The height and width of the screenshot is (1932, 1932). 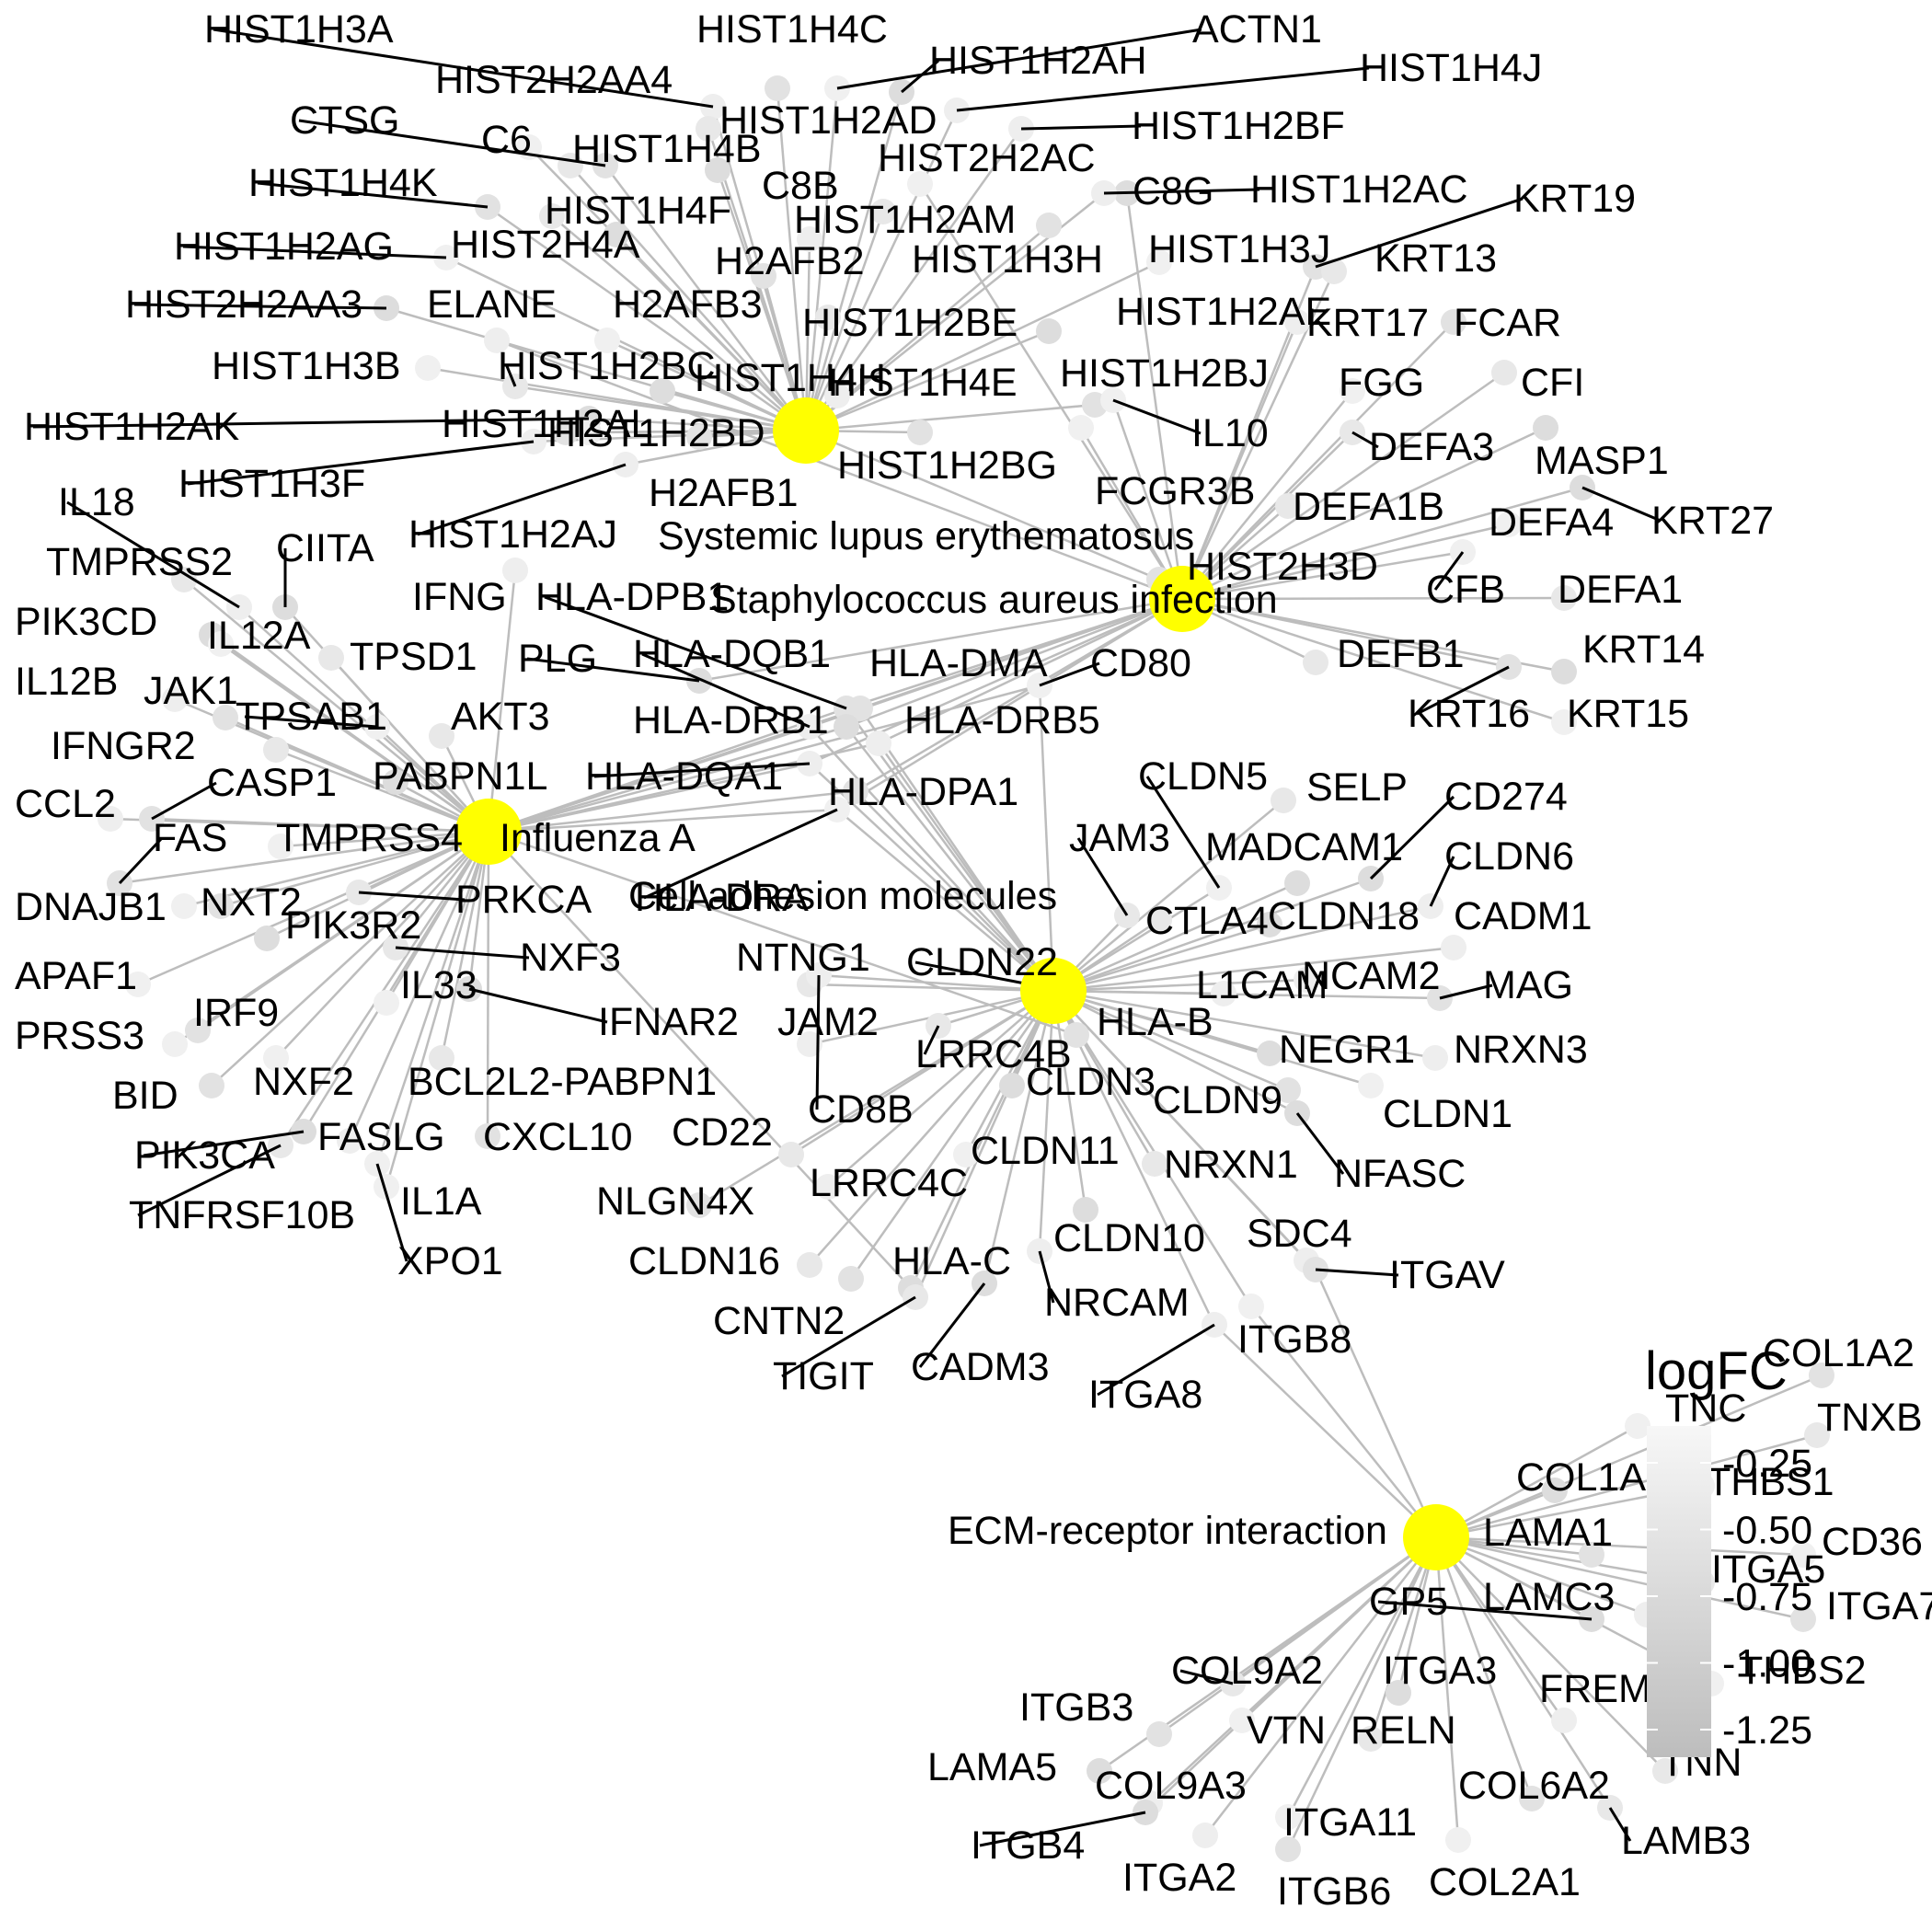 What do you see at coordinates (1117, 1303) in the screenshot?
I see `gene-label-nrcam: NRCAM` at bounding box center [1117, 1303].